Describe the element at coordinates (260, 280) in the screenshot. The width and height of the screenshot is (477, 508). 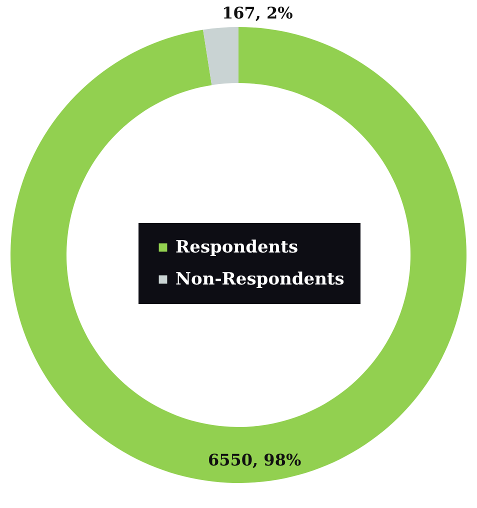
I see `legend-label: Non-Respondents` at that location.